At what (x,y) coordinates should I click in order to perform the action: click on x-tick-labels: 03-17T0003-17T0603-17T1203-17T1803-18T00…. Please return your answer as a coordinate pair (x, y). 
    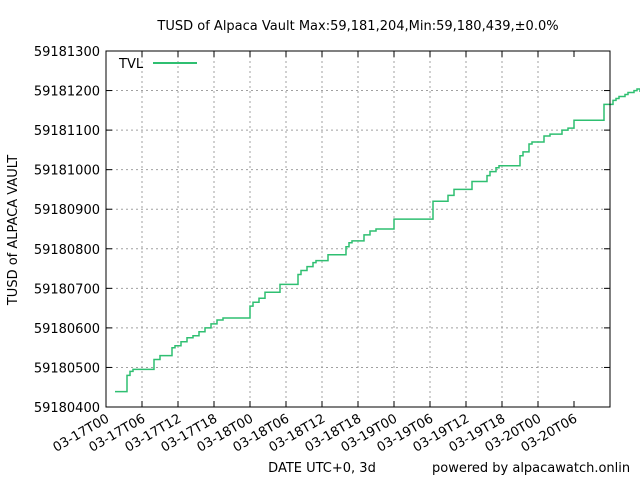
    Looking at the image, I should click on (315, 433).